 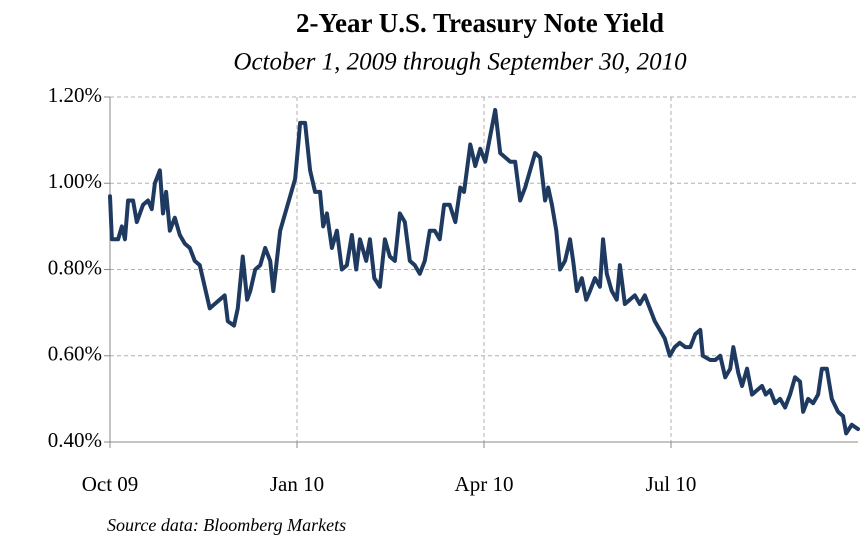 What do you see at coordinates (671, 484) in the screenshot?
I see `x-tick-label: Jul 10` at bounding box center [671, 484].